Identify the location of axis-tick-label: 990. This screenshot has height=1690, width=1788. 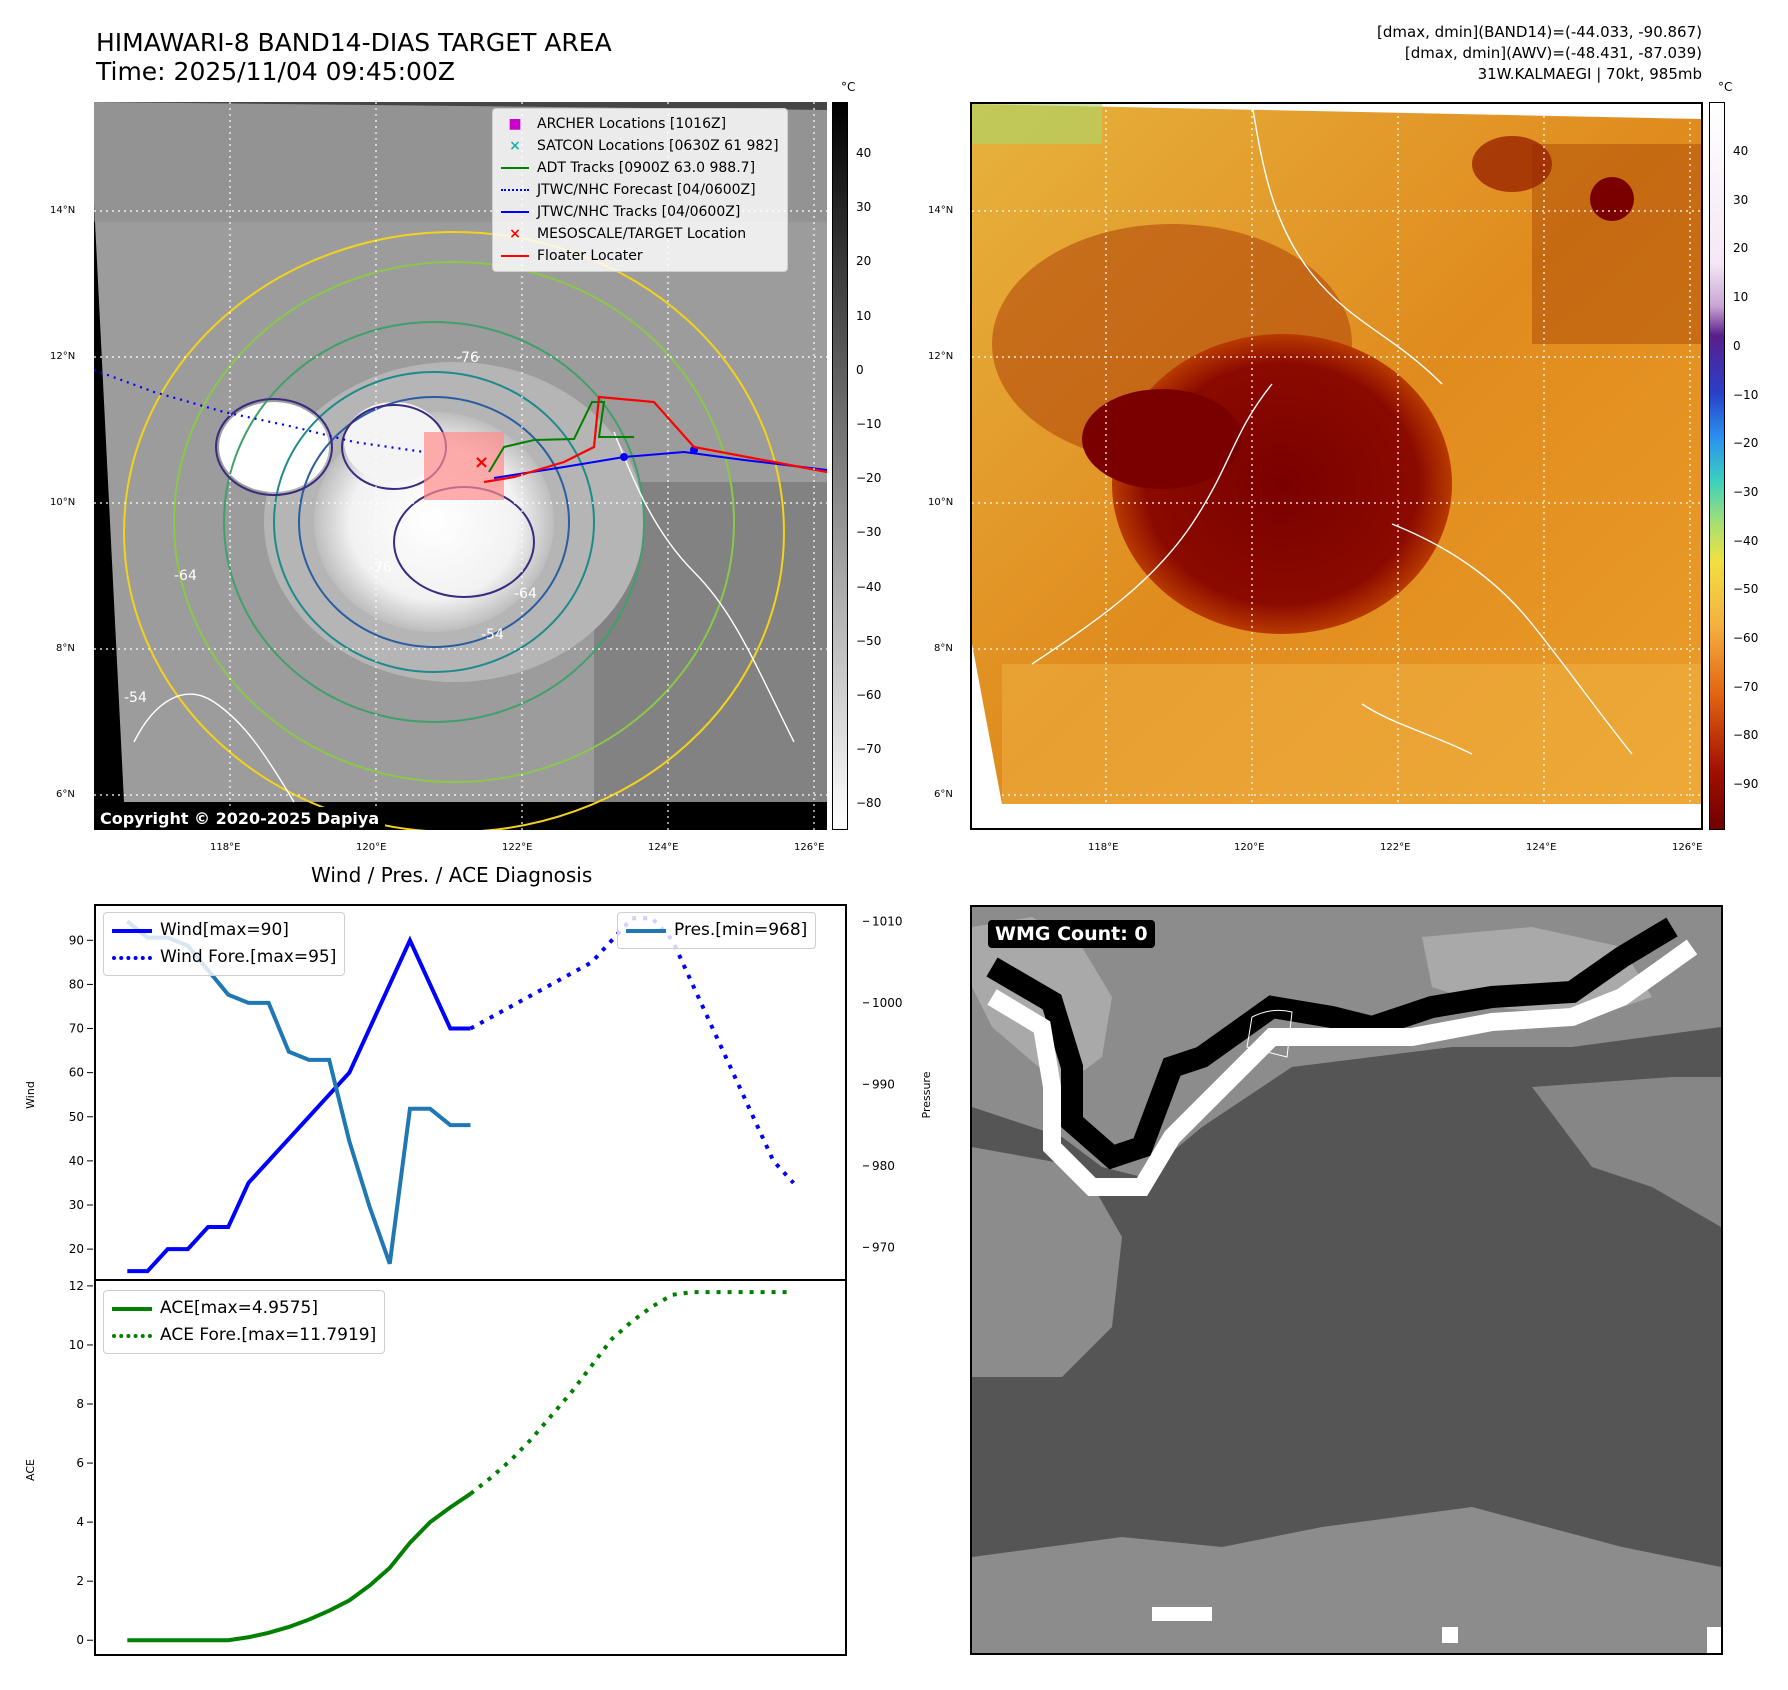
(883, 1084).